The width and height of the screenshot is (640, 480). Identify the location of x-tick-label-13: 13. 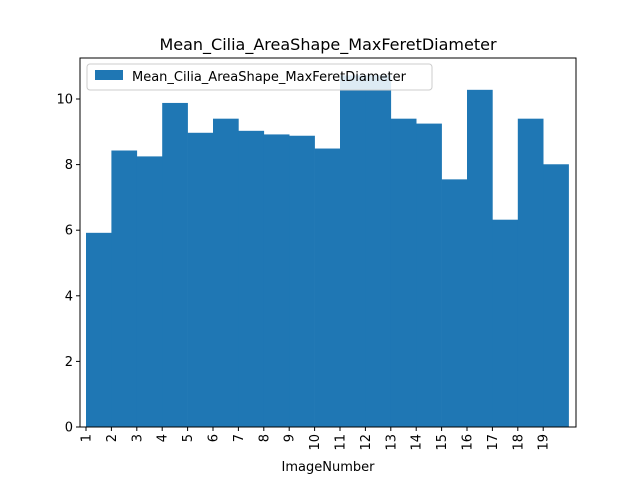
(391, 442).